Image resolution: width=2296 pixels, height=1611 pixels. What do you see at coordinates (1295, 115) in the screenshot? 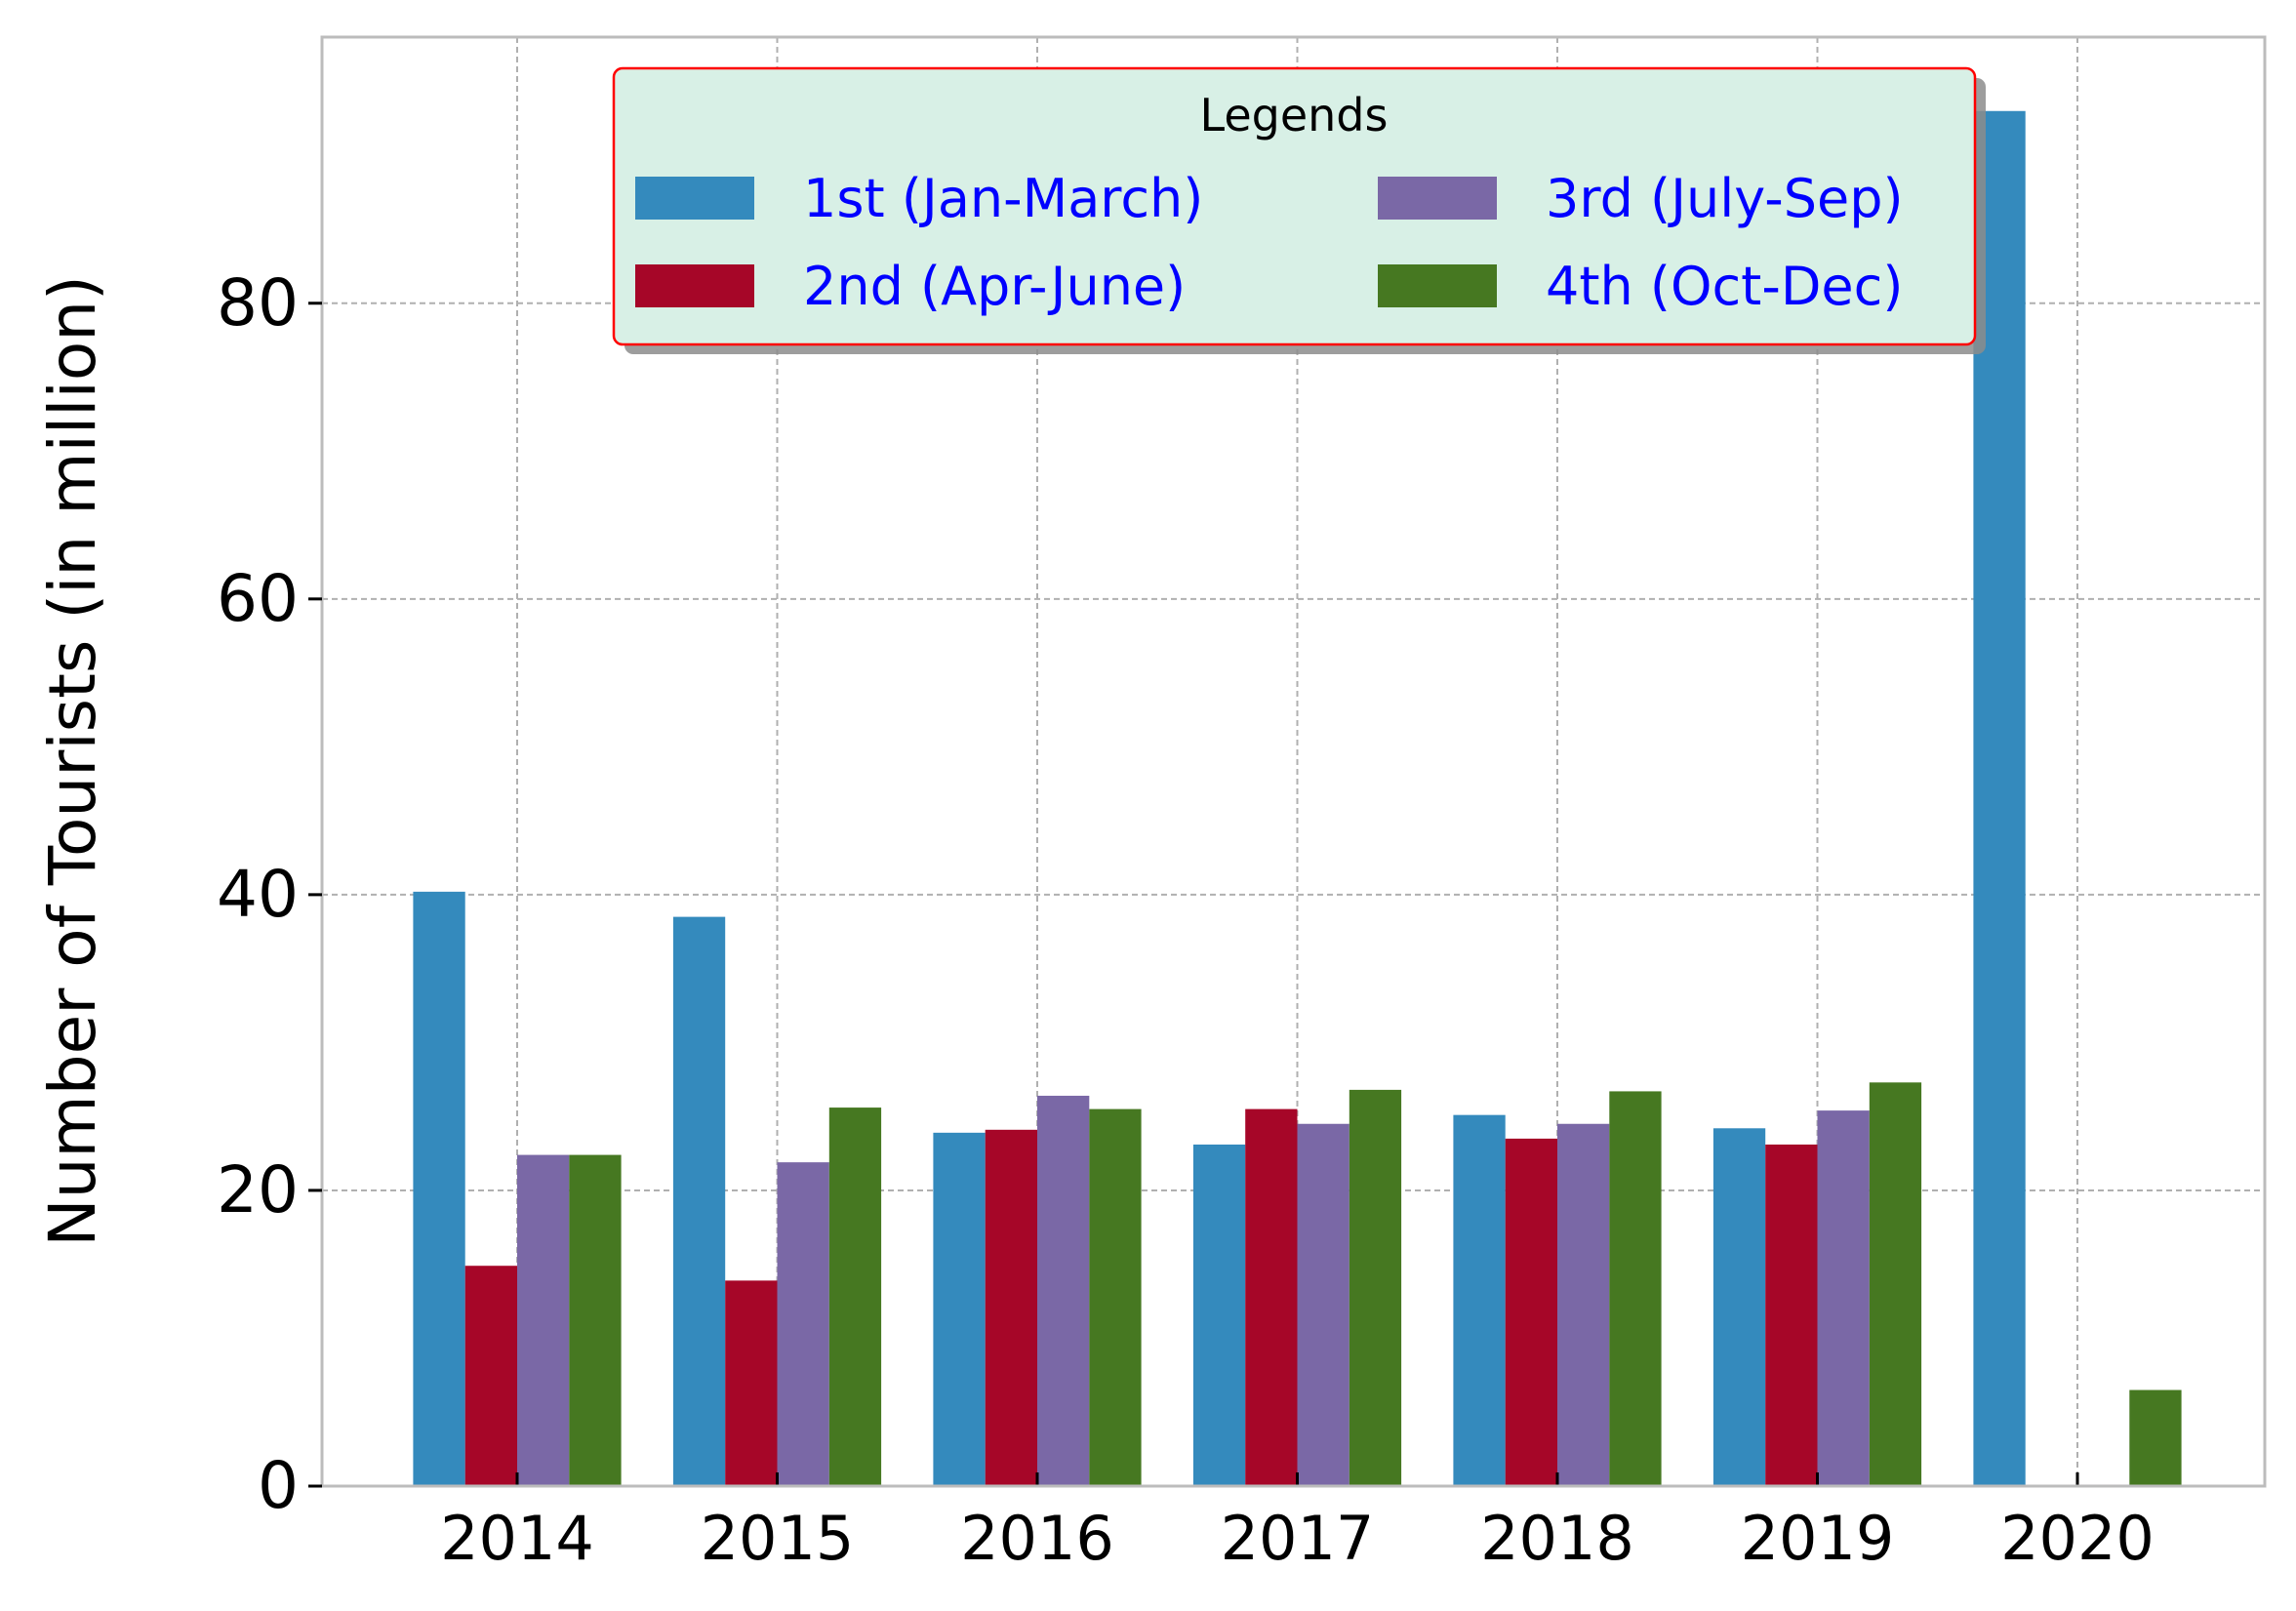
I see `legend-title: Legends` at bounding box center [1295, 115].